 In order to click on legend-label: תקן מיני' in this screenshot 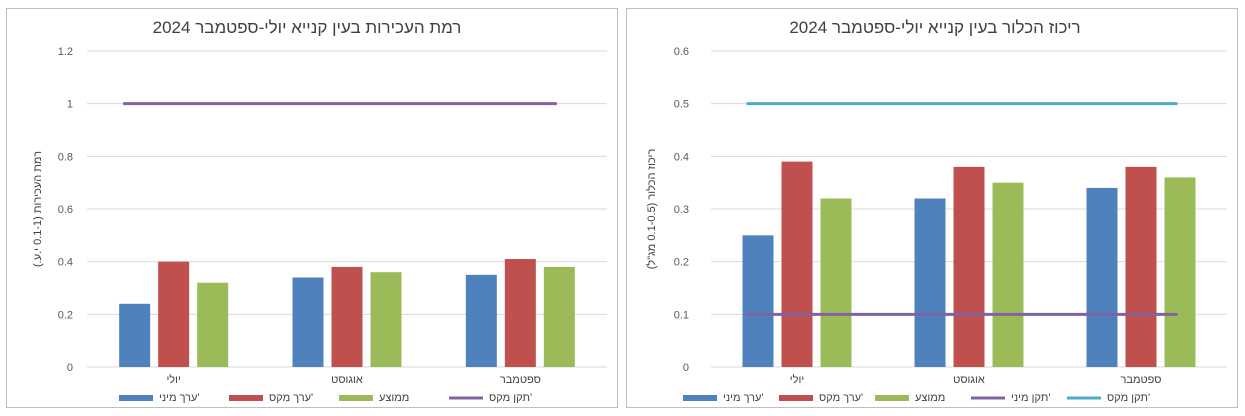, I will do `click(1030, 398)`.